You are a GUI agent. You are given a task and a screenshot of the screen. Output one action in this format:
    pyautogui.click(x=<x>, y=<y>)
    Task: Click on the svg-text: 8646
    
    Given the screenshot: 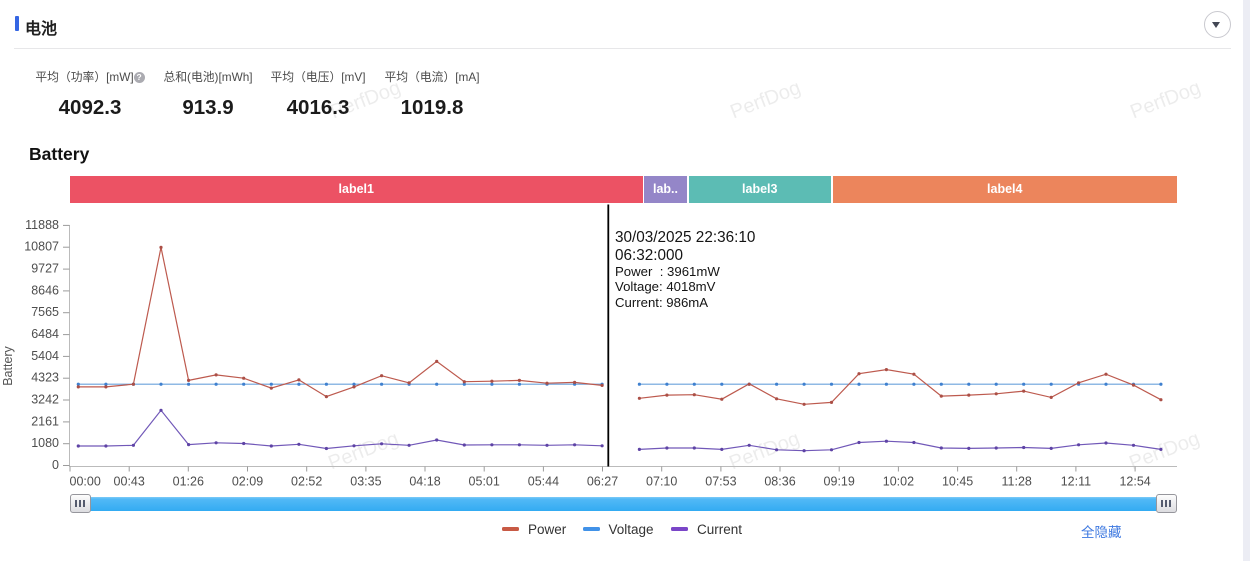 What is the action you would take?
    pyautogui.click(x=45, y=290)
    